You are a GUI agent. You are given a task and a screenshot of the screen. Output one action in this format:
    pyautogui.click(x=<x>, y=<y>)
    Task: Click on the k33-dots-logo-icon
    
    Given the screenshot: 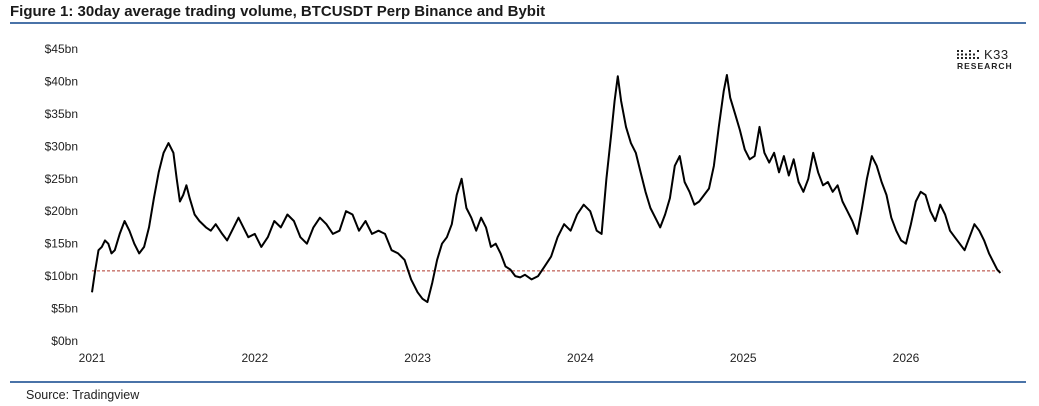 What is the action you would take?
    pyautogui.click(x=968, y=54)
    